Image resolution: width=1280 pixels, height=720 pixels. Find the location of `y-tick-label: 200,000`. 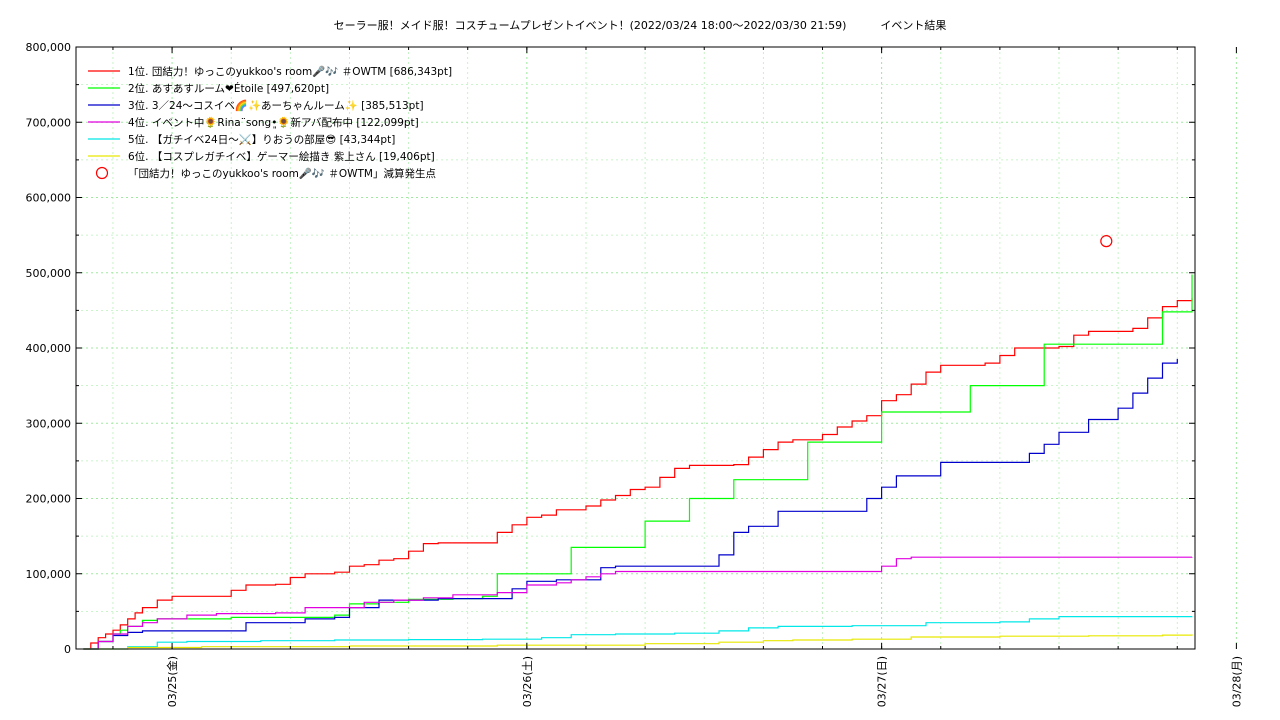

y-tick-label: 200,000 is located at coordinates (49, 499).